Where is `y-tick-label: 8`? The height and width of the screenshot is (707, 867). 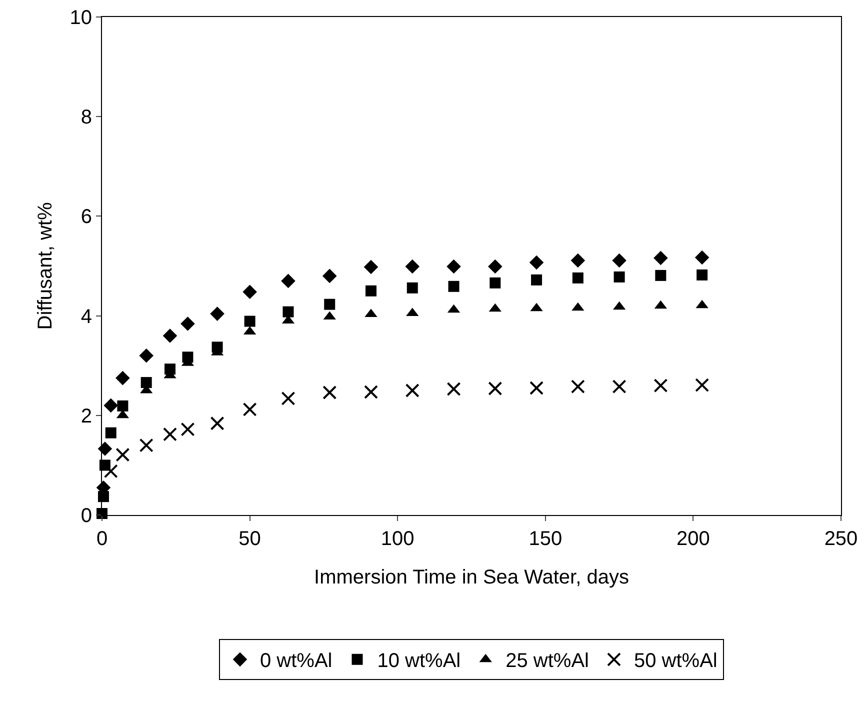 y-tick-label: 8 is located at coordinates (86, 117).